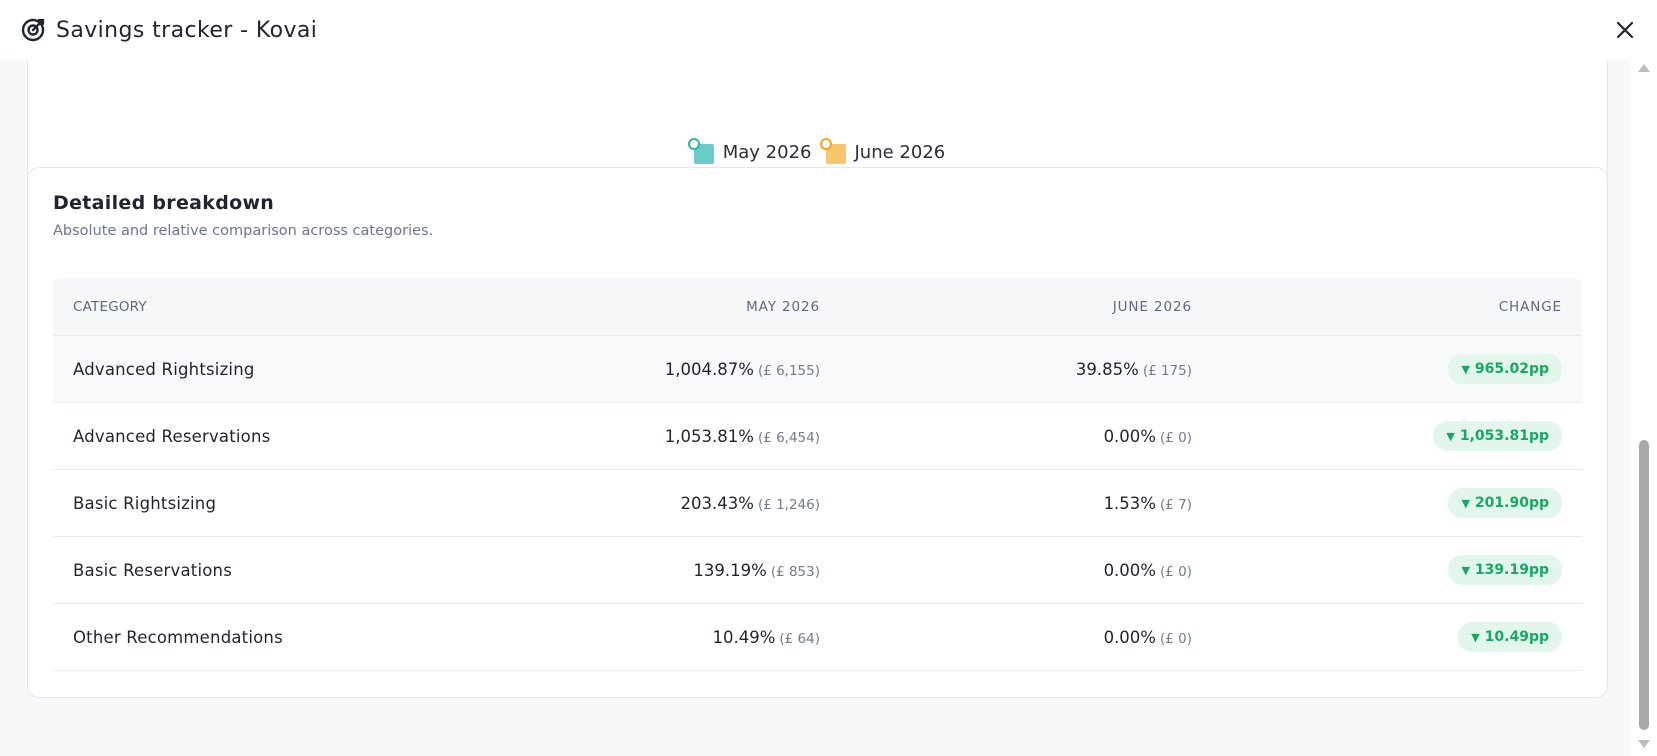 This screenshot has height=756, width=1657. What do you see at coordinates (164, 203) in the screenshot?
I see `breakdown-title: Detailed breakdown` at bounding box center [164, 203].